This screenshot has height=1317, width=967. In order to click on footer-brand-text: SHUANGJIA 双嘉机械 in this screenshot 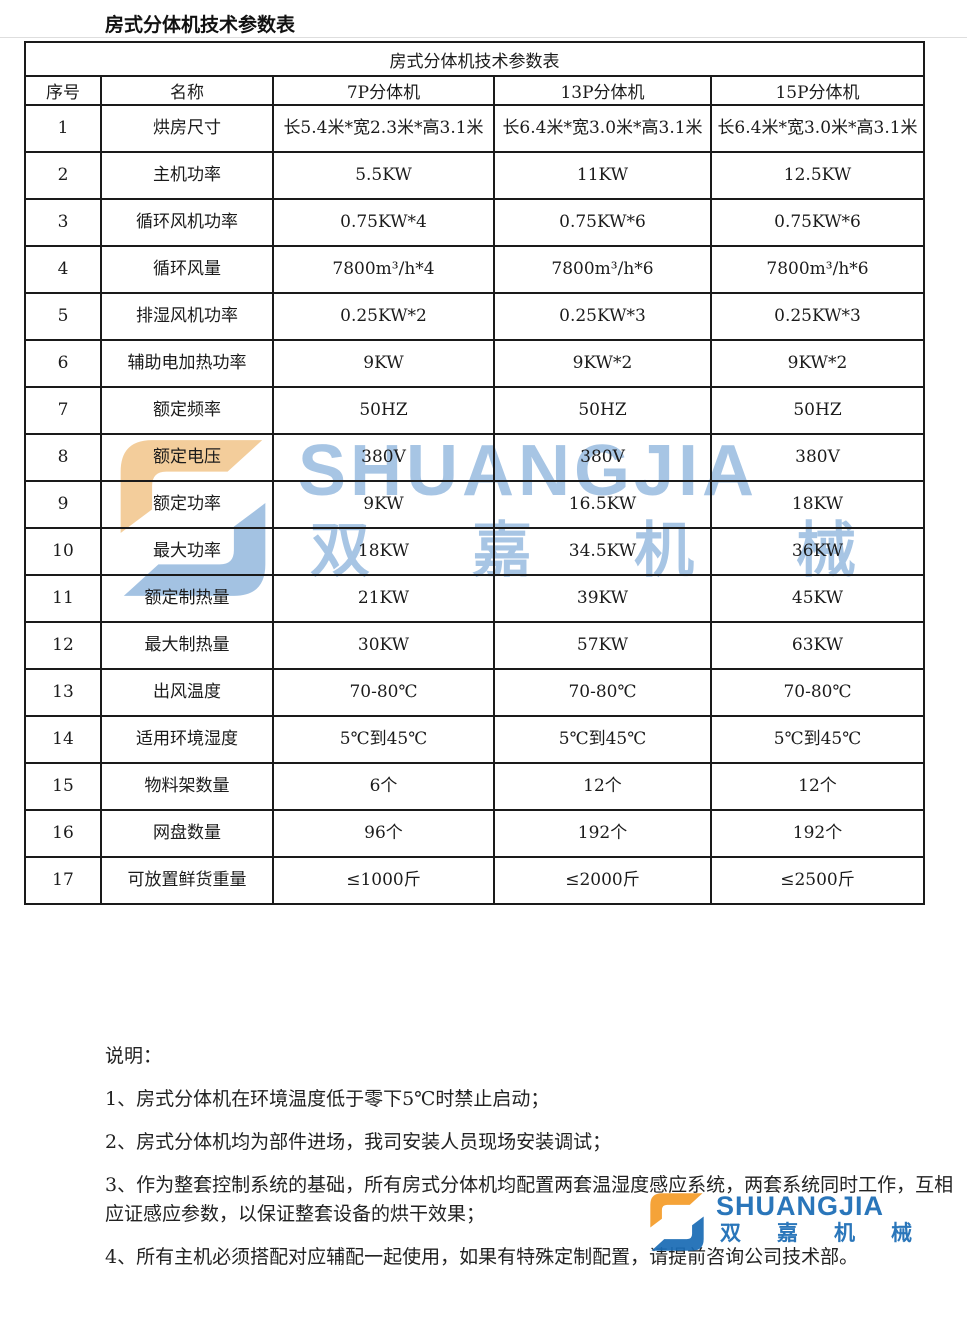, I will do `click(832, 1218)`.